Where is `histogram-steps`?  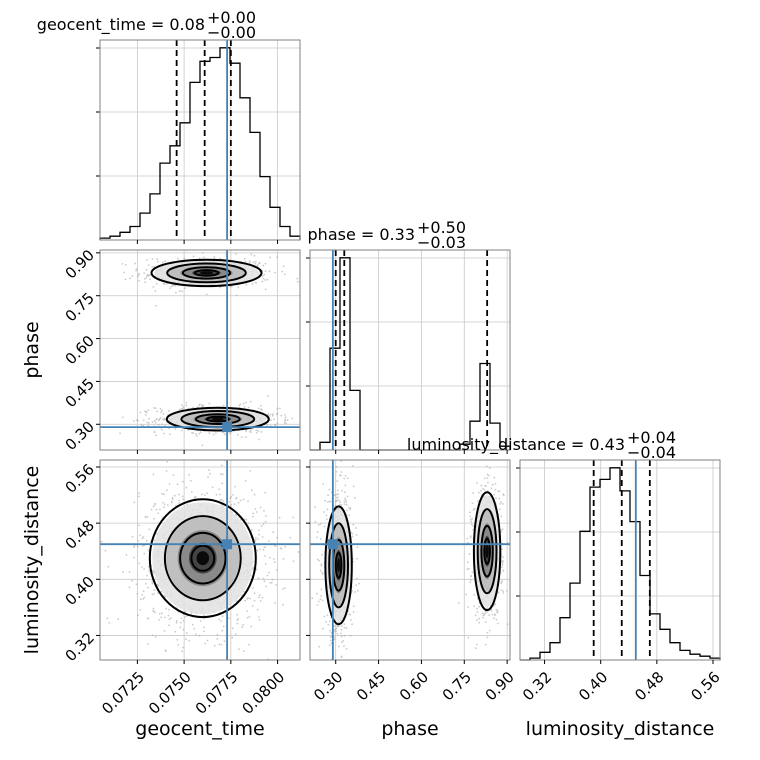 histogram-steps is located at coordinates (200, 143).